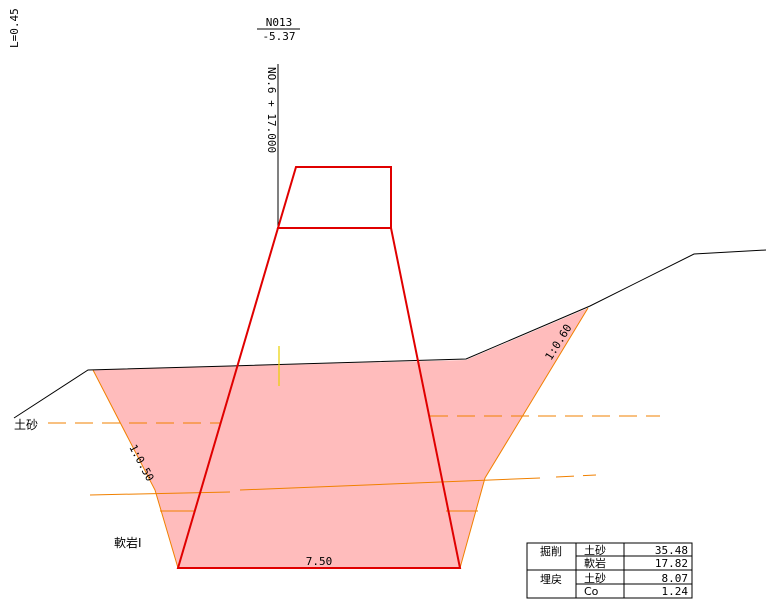 The height and width of the screenshot is (603, 766). What do you see at coordinates (551, 579) in the screenshot?
I see `qty-group-backfill: 埋戻` at bounding box center [551, 579].